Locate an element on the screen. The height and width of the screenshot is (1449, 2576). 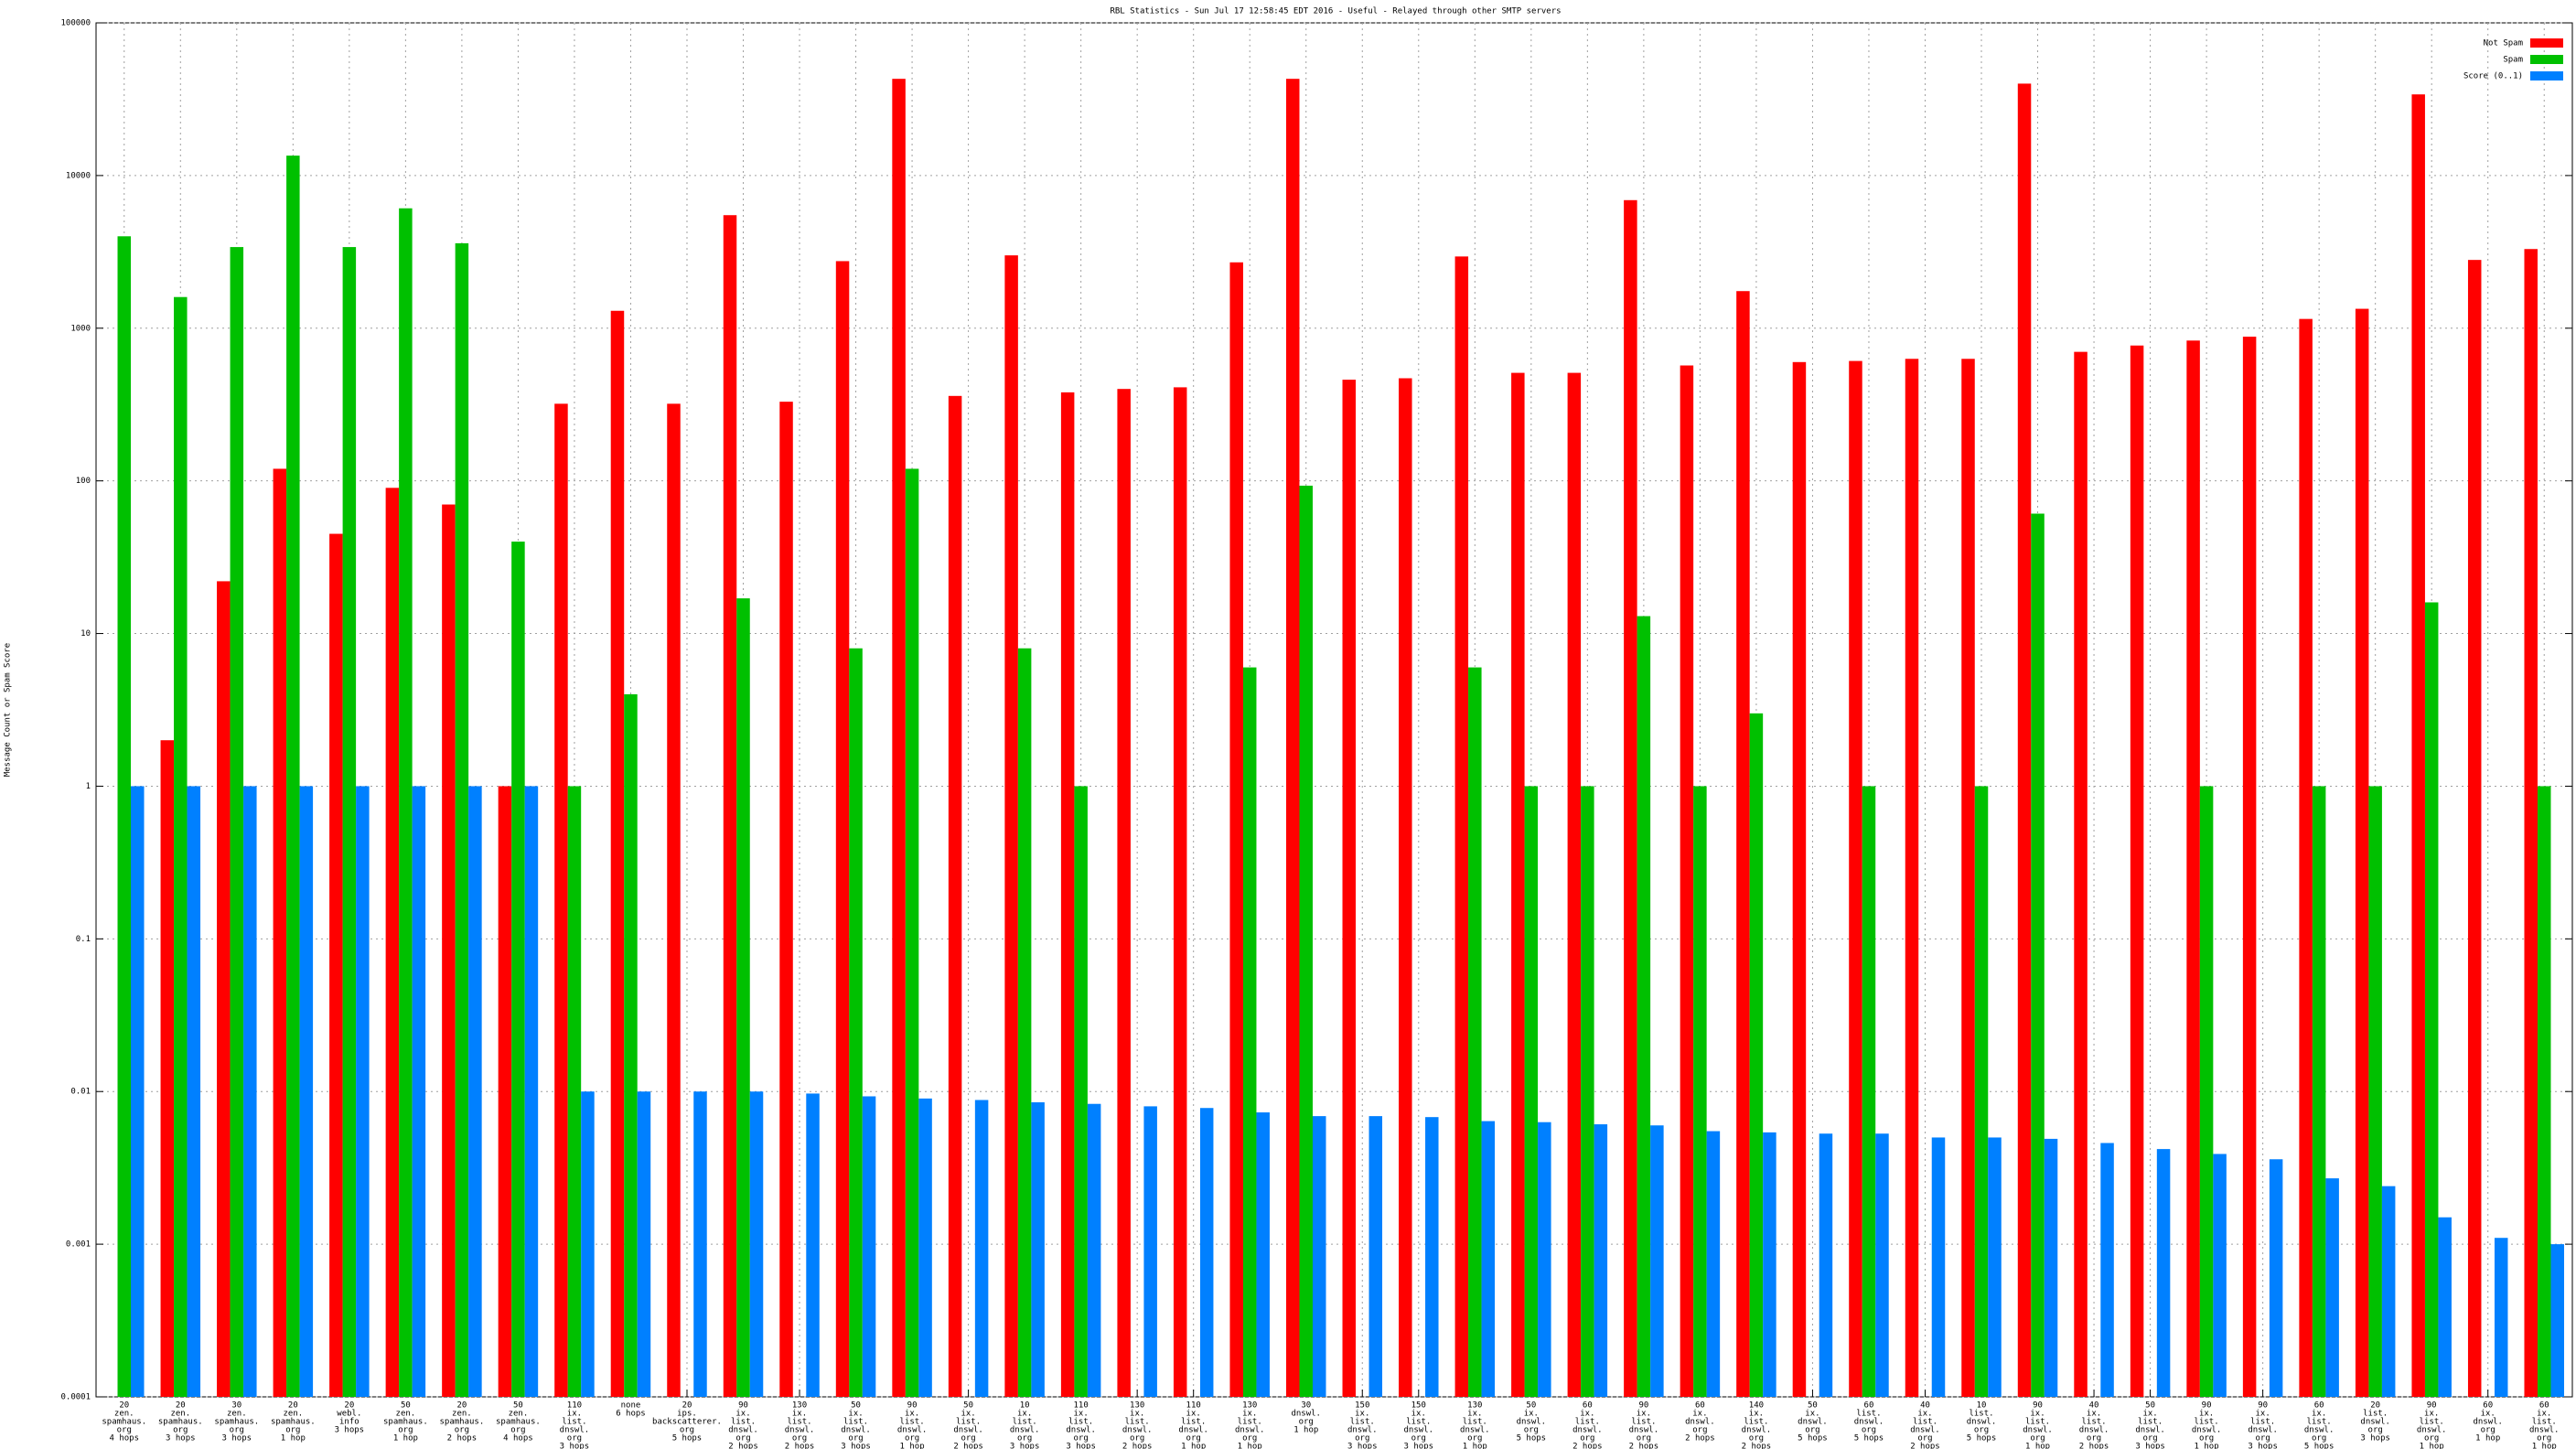
y-tick-label: 0.1 is located at coordinates (83, 939).